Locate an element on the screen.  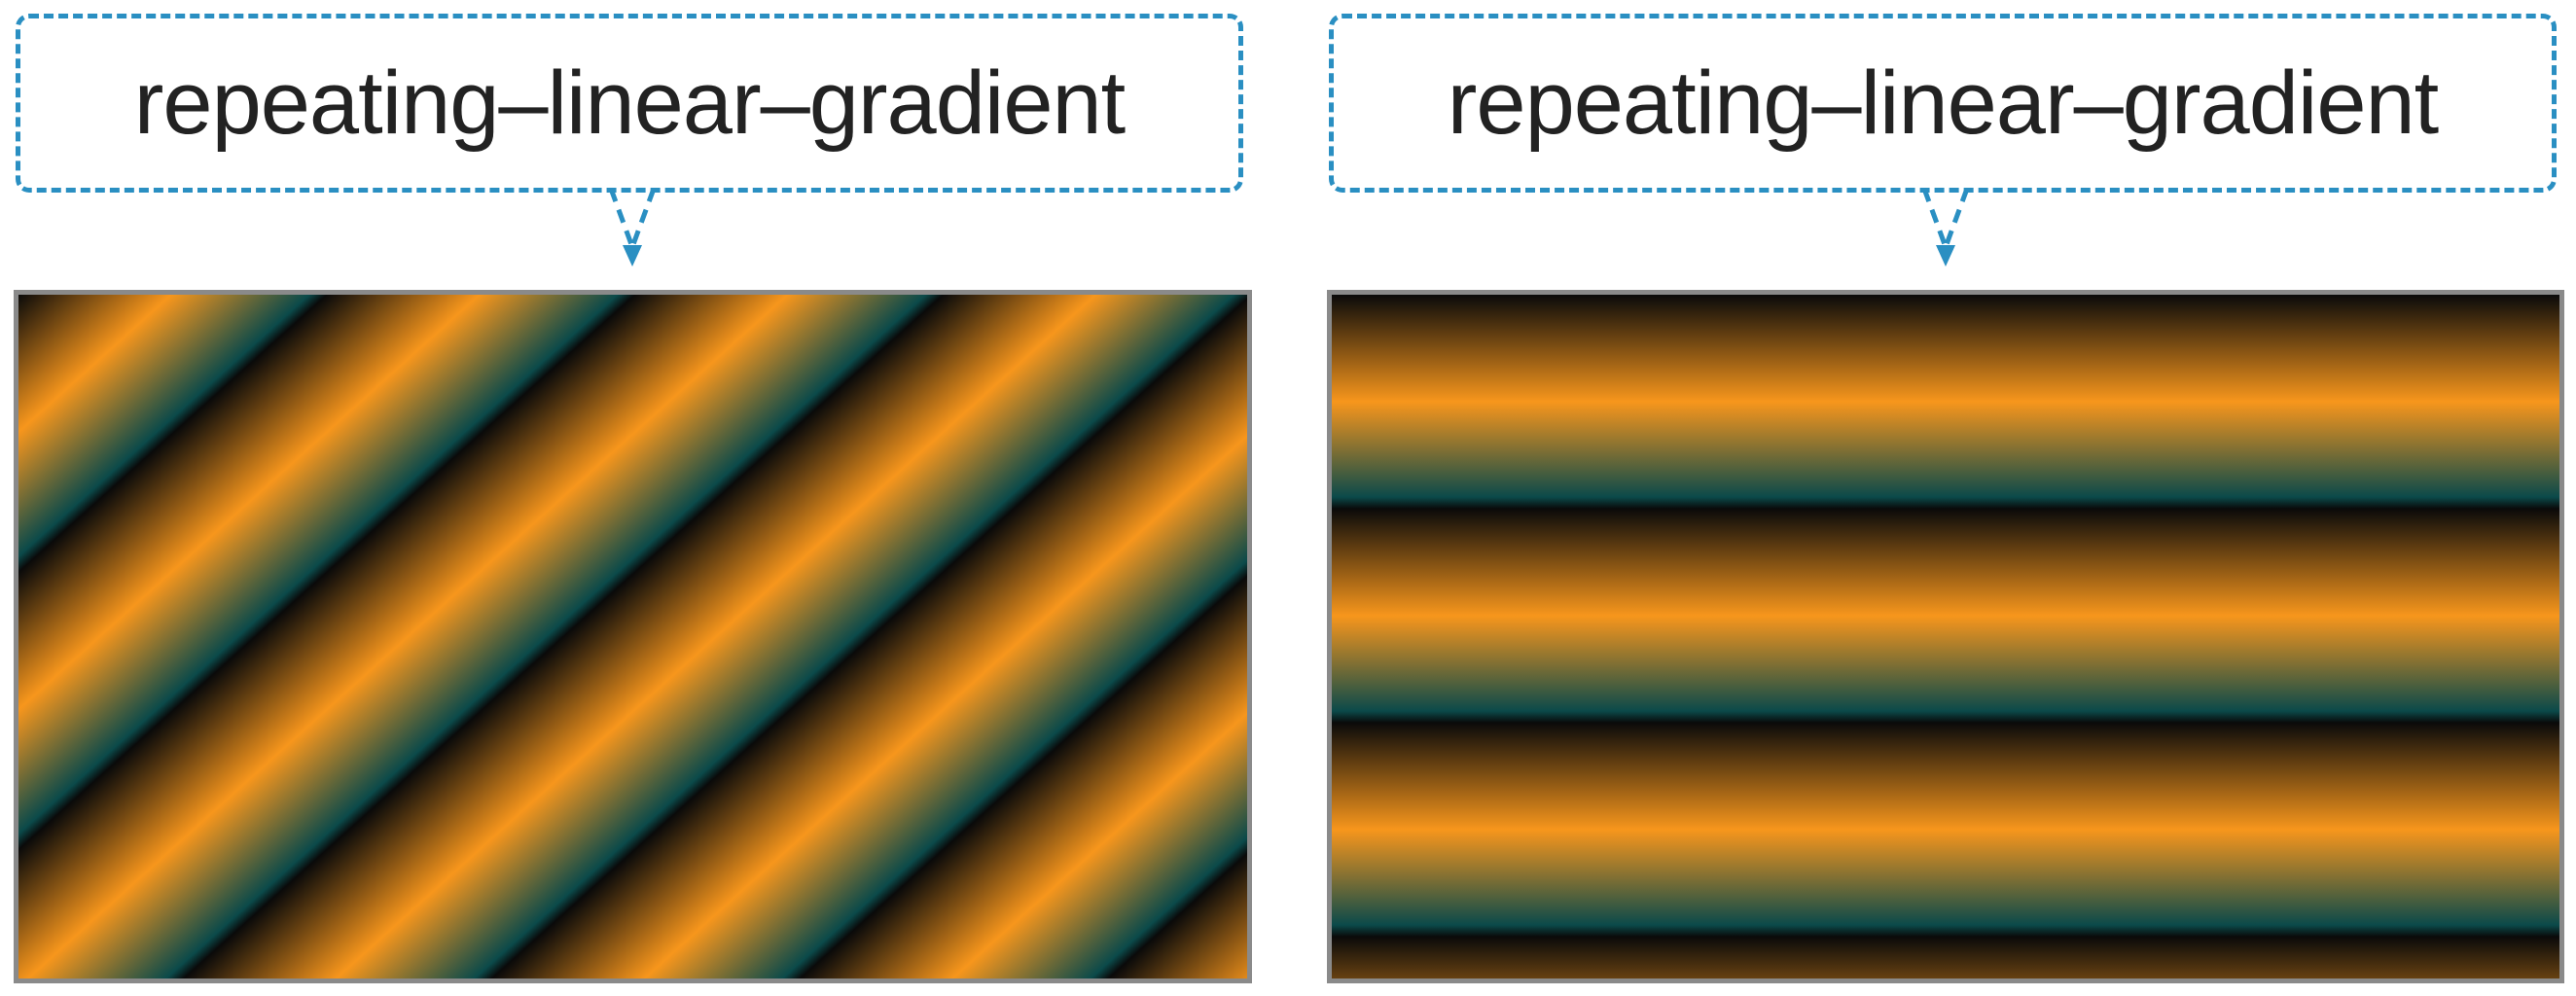
label-callout-right: repeating–linear–gradient is located at coordinates (1943, 103).